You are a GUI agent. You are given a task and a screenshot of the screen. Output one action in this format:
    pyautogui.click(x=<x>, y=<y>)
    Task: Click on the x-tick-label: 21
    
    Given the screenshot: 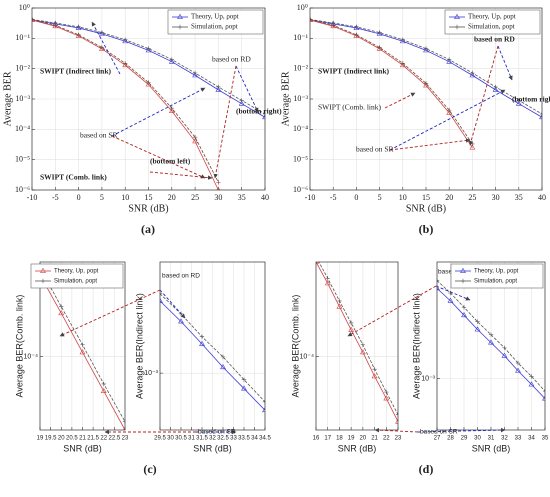 What is the action you would take?
    pyautogui.click(x=82, y=439)
    